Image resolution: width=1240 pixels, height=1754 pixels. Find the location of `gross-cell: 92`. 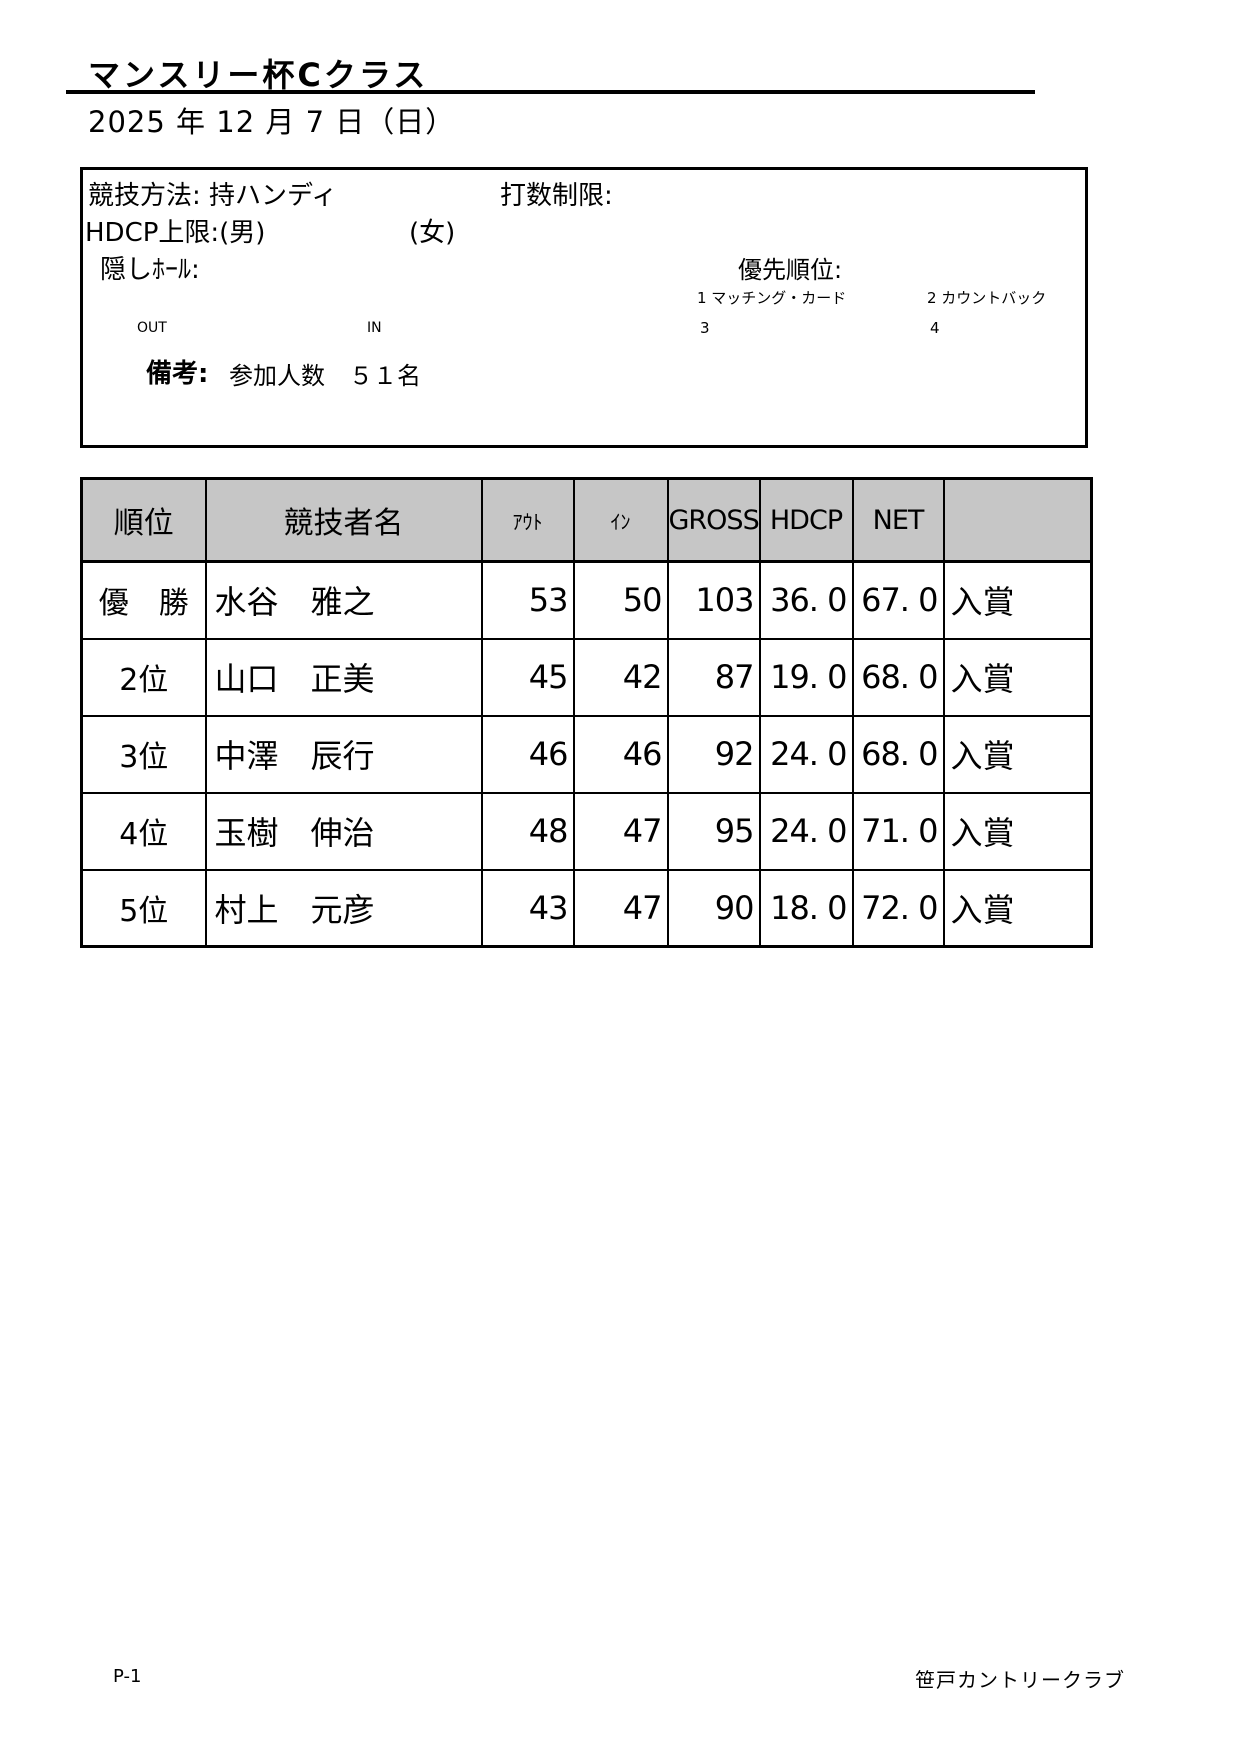

gross-cell: 92 is located at coordinates (713, 754).